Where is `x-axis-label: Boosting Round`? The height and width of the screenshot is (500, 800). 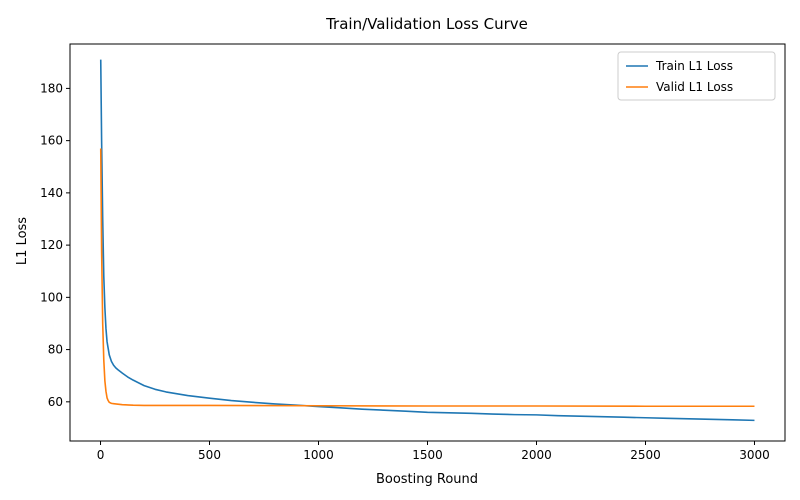
x-axis-label: Boosting Round is located at coordinates (427, 479).